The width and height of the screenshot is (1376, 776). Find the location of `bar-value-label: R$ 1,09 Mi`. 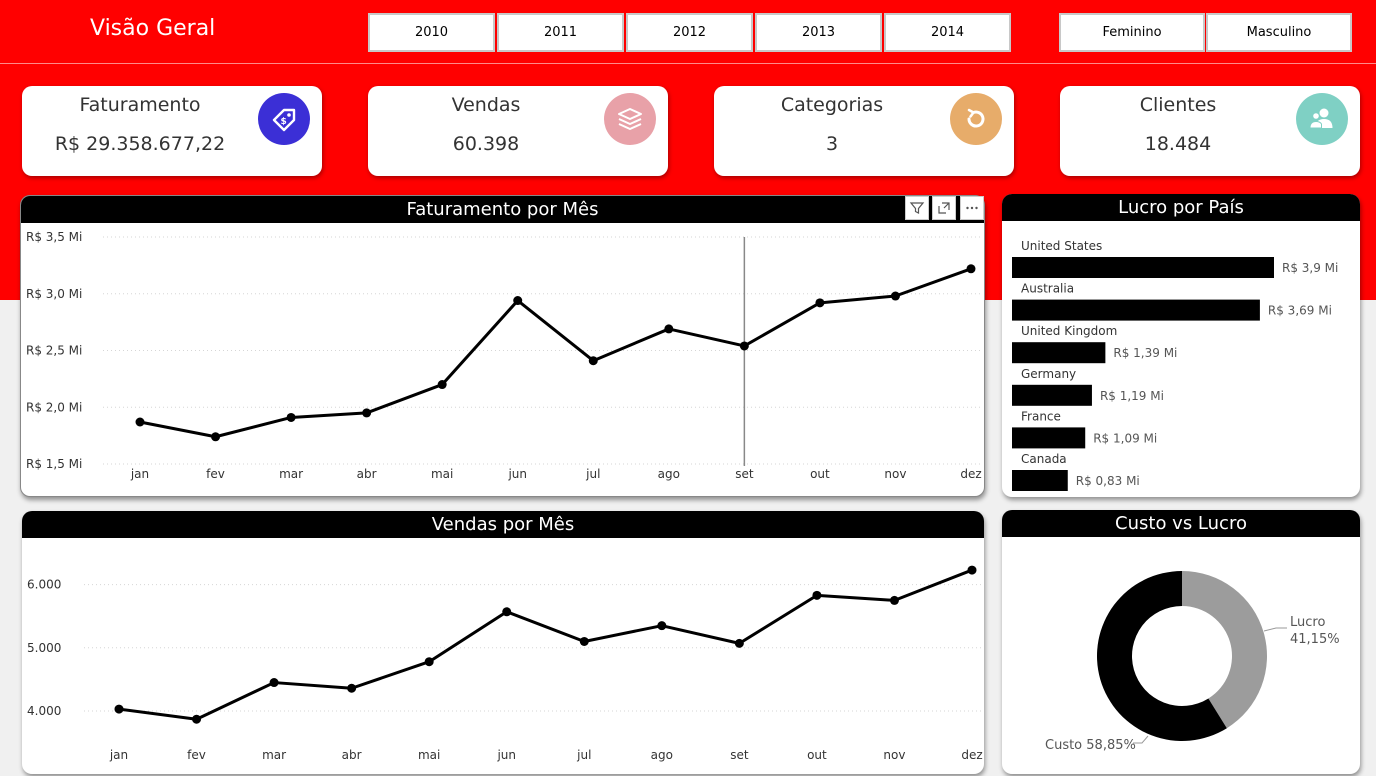

bar-value-label: R$ 1,09 Mi is located at coordinates (1125, 438).